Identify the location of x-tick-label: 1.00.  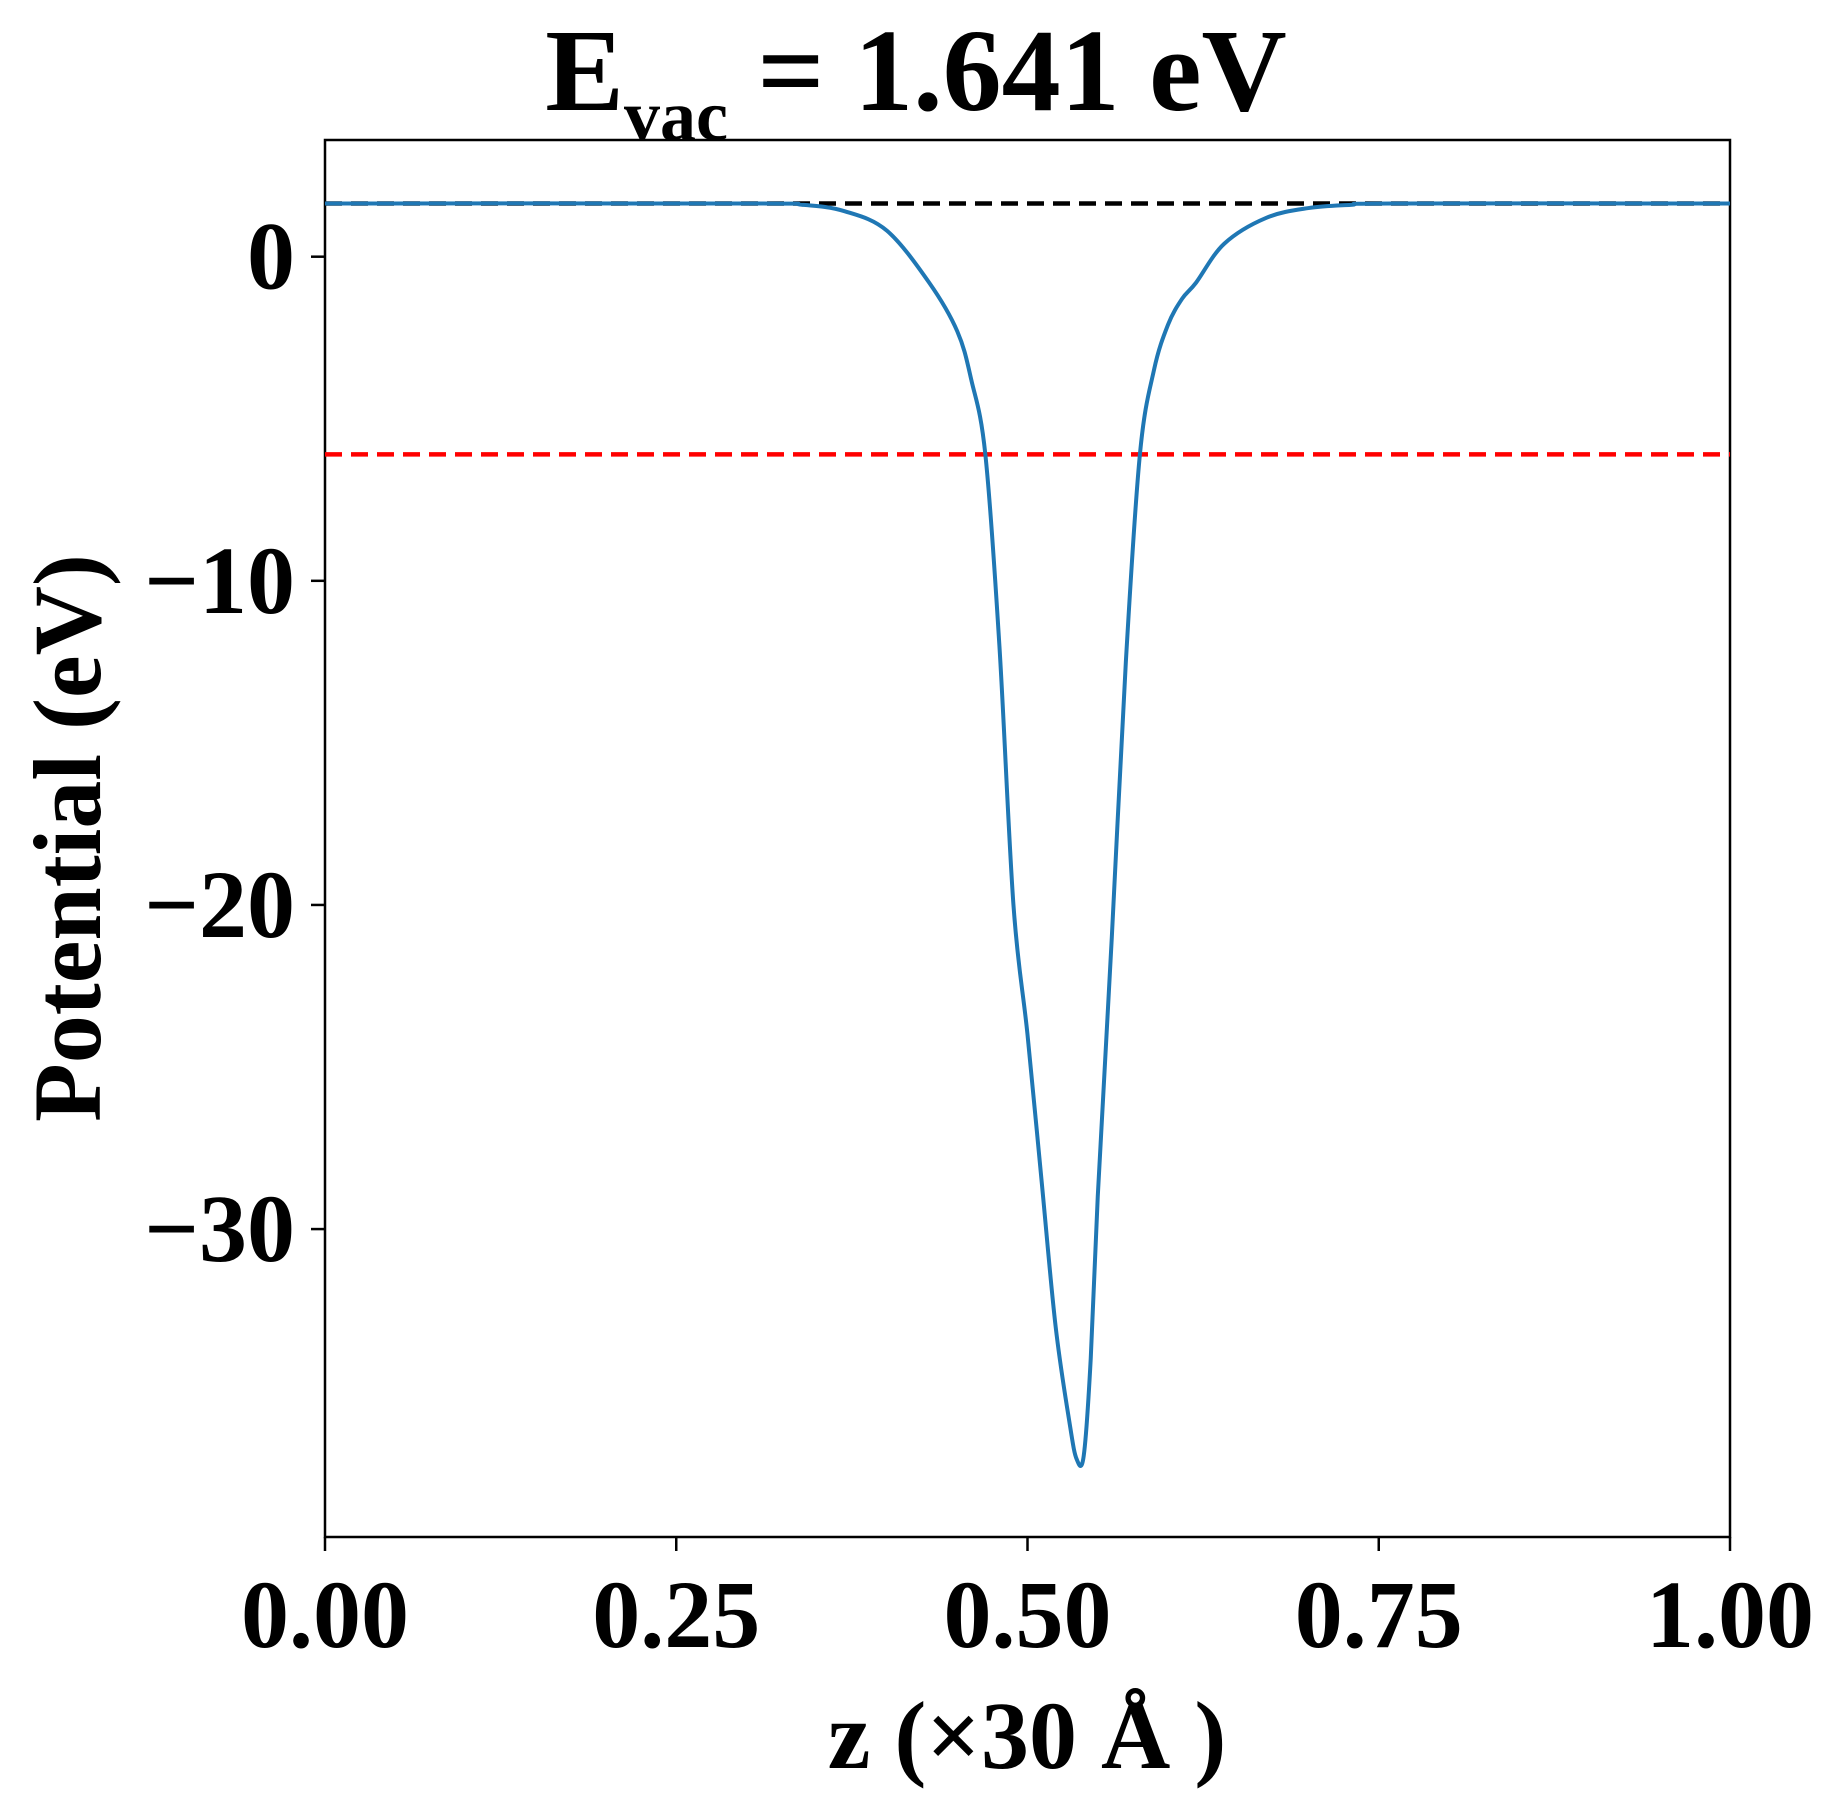
(1730, 1614).